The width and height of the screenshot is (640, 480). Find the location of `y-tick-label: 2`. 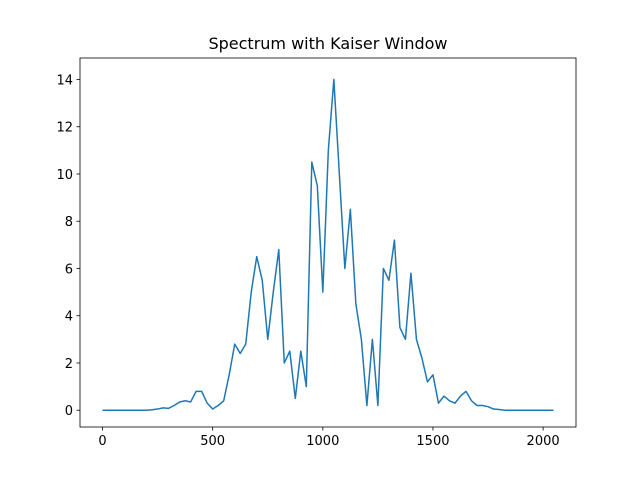

y-tick-label: 2 is located at coordinates (69, 364).